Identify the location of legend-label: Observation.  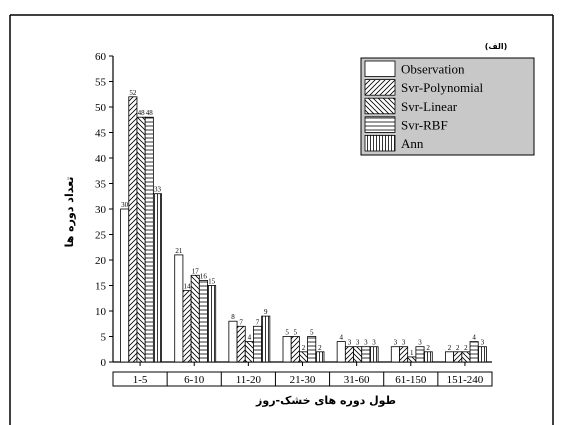
(433, 69).